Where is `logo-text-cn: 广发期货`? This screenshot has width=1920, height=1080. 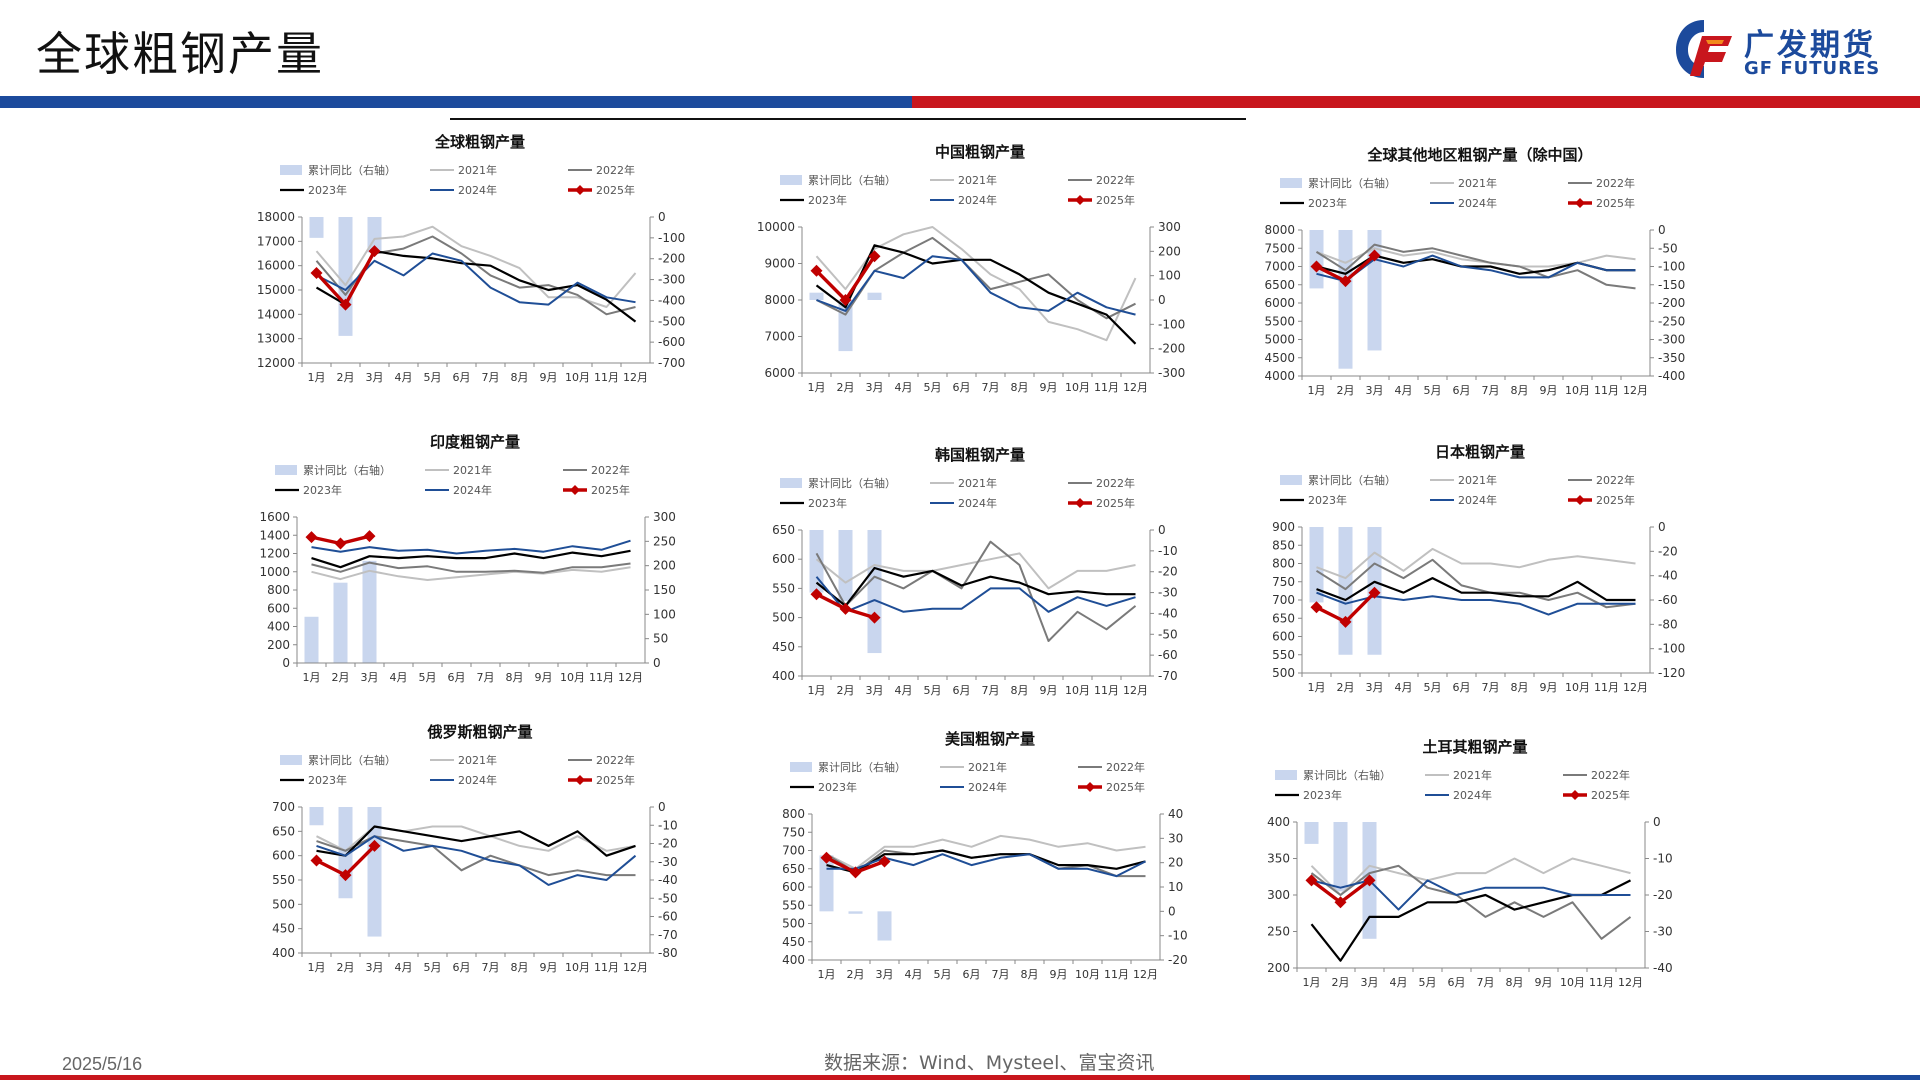 logo-text-cn: 广发期货 is located at coordinates (1810, 45).